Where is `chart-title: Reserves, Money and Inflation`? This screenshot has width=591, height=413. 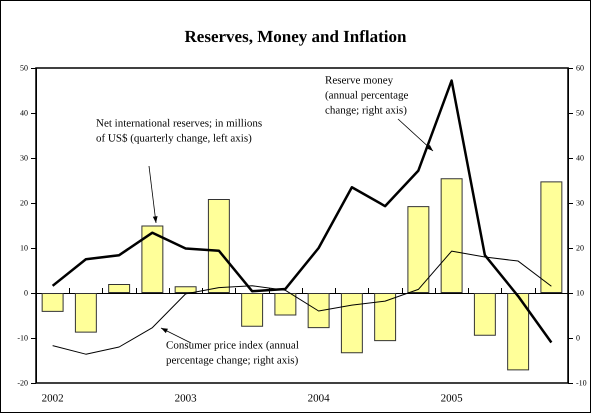 chart-title: Reserves, Money and Inflation is located at coordinates (296, 36).